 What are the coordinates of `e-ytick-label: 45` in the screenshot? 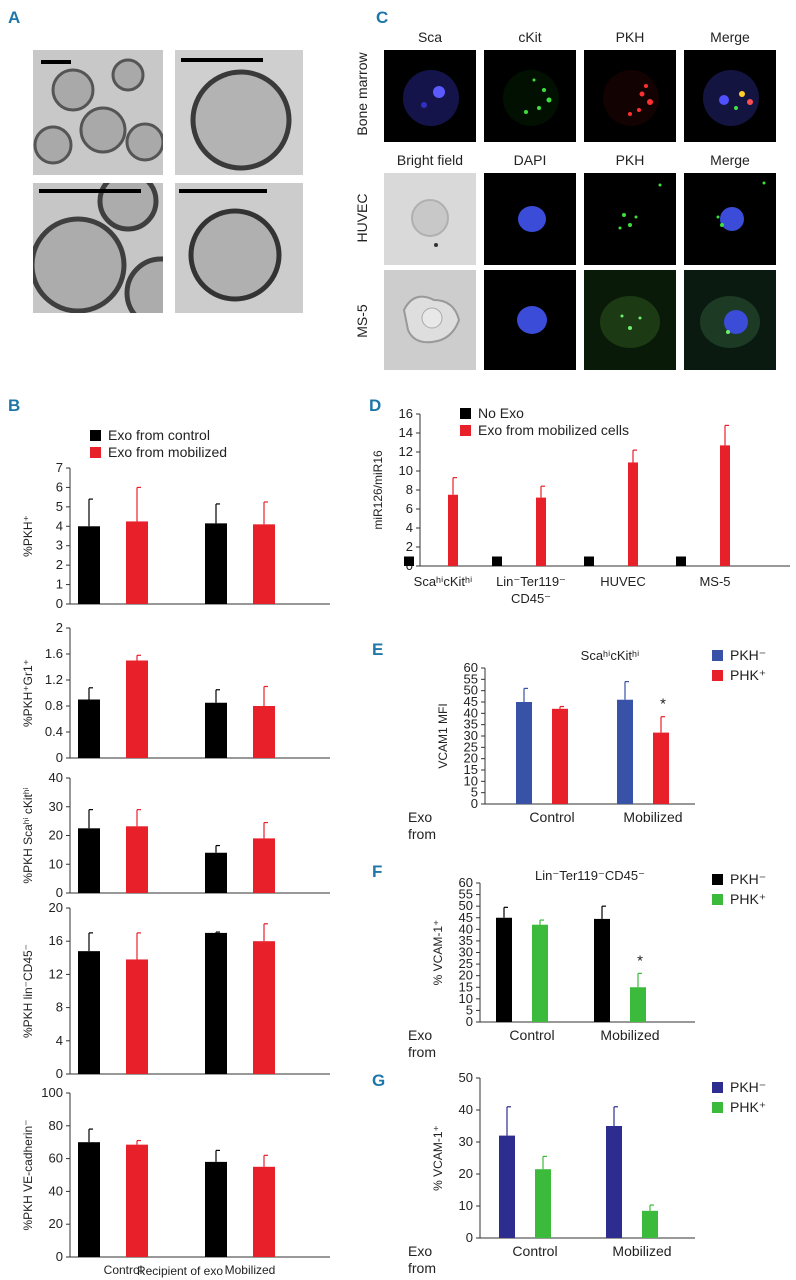 It's located at (471, 701).